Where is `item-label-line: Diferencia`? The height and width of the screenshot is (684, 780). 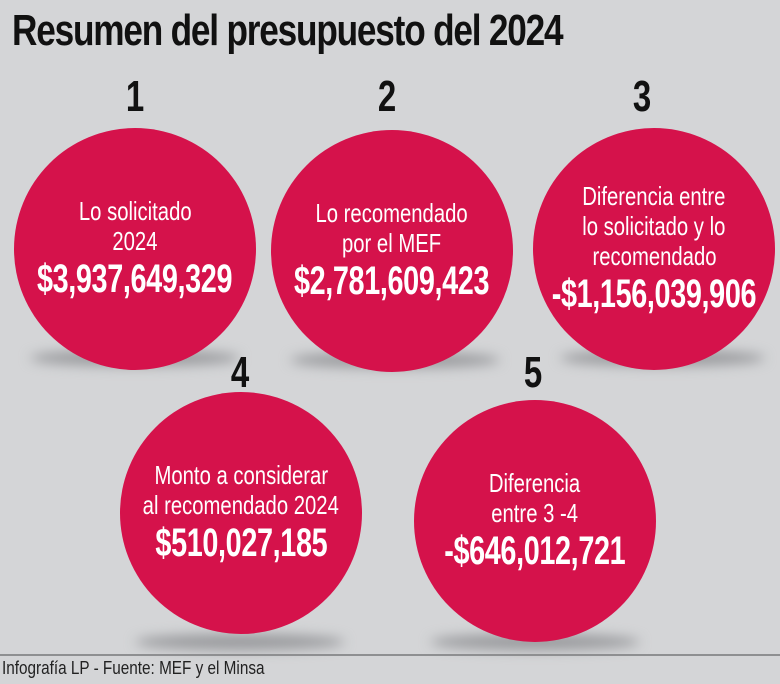
item-label-line: Diferencia is located at coordinates (535, 483).